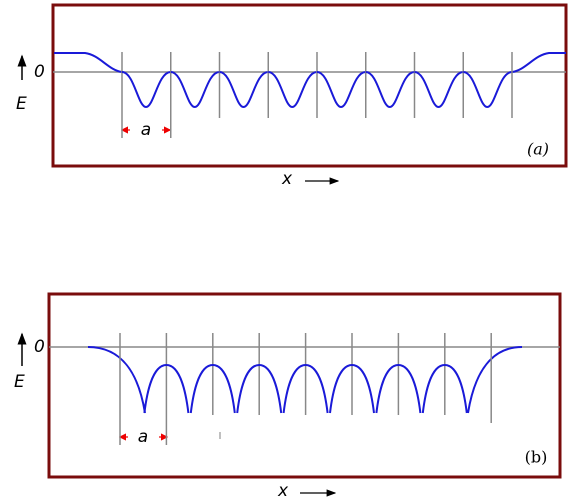  What do you see at coordinates (536, 457) in the screenshot?
I see `panel-label: (b)` at bounding box center [536, 457].